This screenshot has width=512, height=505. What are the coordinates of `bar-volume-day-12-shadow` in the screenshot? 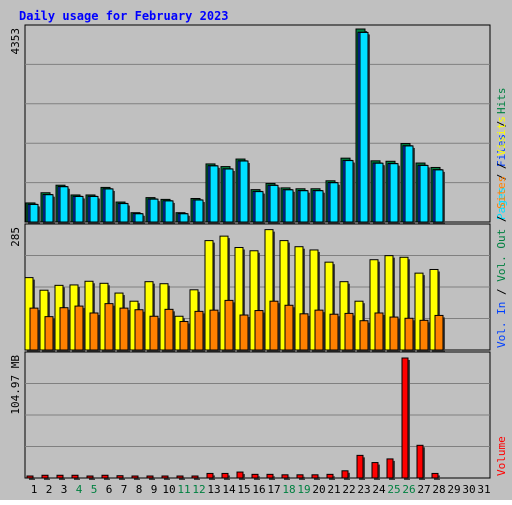 It's located at (197, 479).